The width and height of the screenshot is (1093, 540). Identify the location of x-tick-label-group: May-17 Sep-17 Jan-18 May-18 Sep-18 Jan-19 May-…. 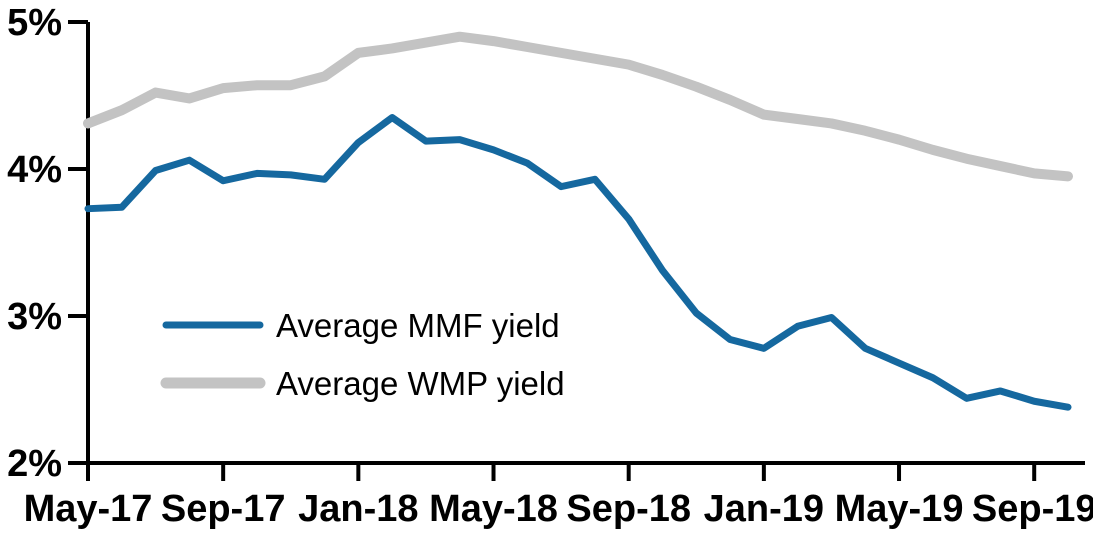
(558, 509).